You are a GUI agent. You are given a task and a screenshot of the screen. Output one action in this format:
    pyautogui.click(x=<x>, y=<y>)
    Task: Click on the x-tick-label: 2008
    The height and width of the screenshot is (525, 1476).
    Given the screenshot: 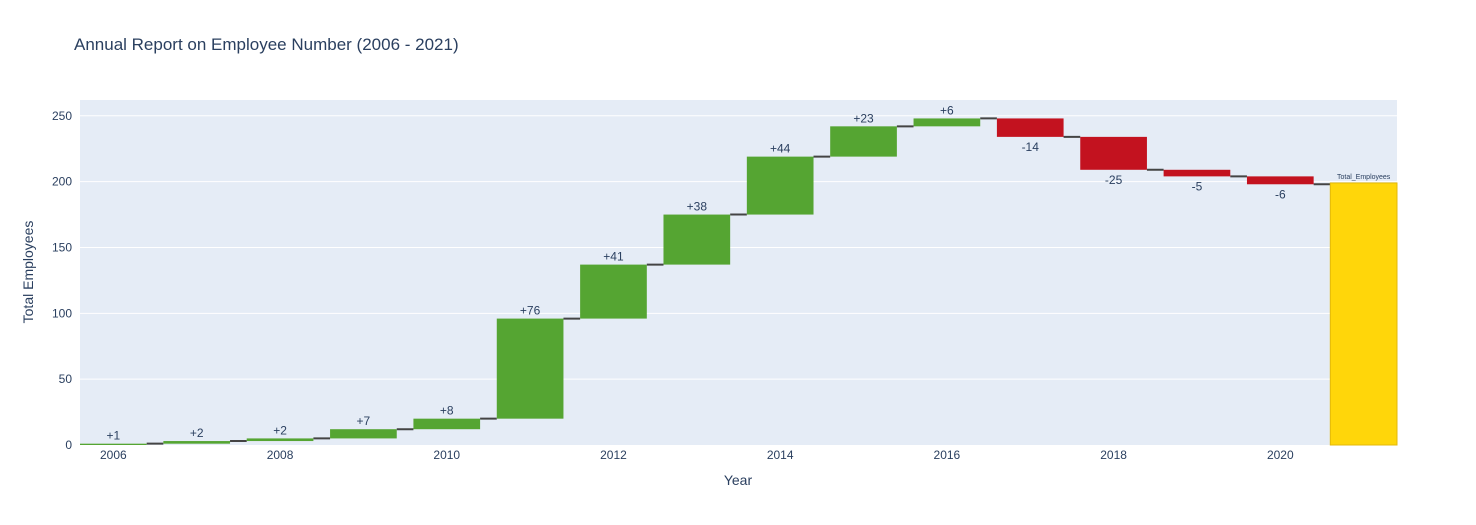 What is the action you would take?
    pyautogui.click(x=280, y=455)
    